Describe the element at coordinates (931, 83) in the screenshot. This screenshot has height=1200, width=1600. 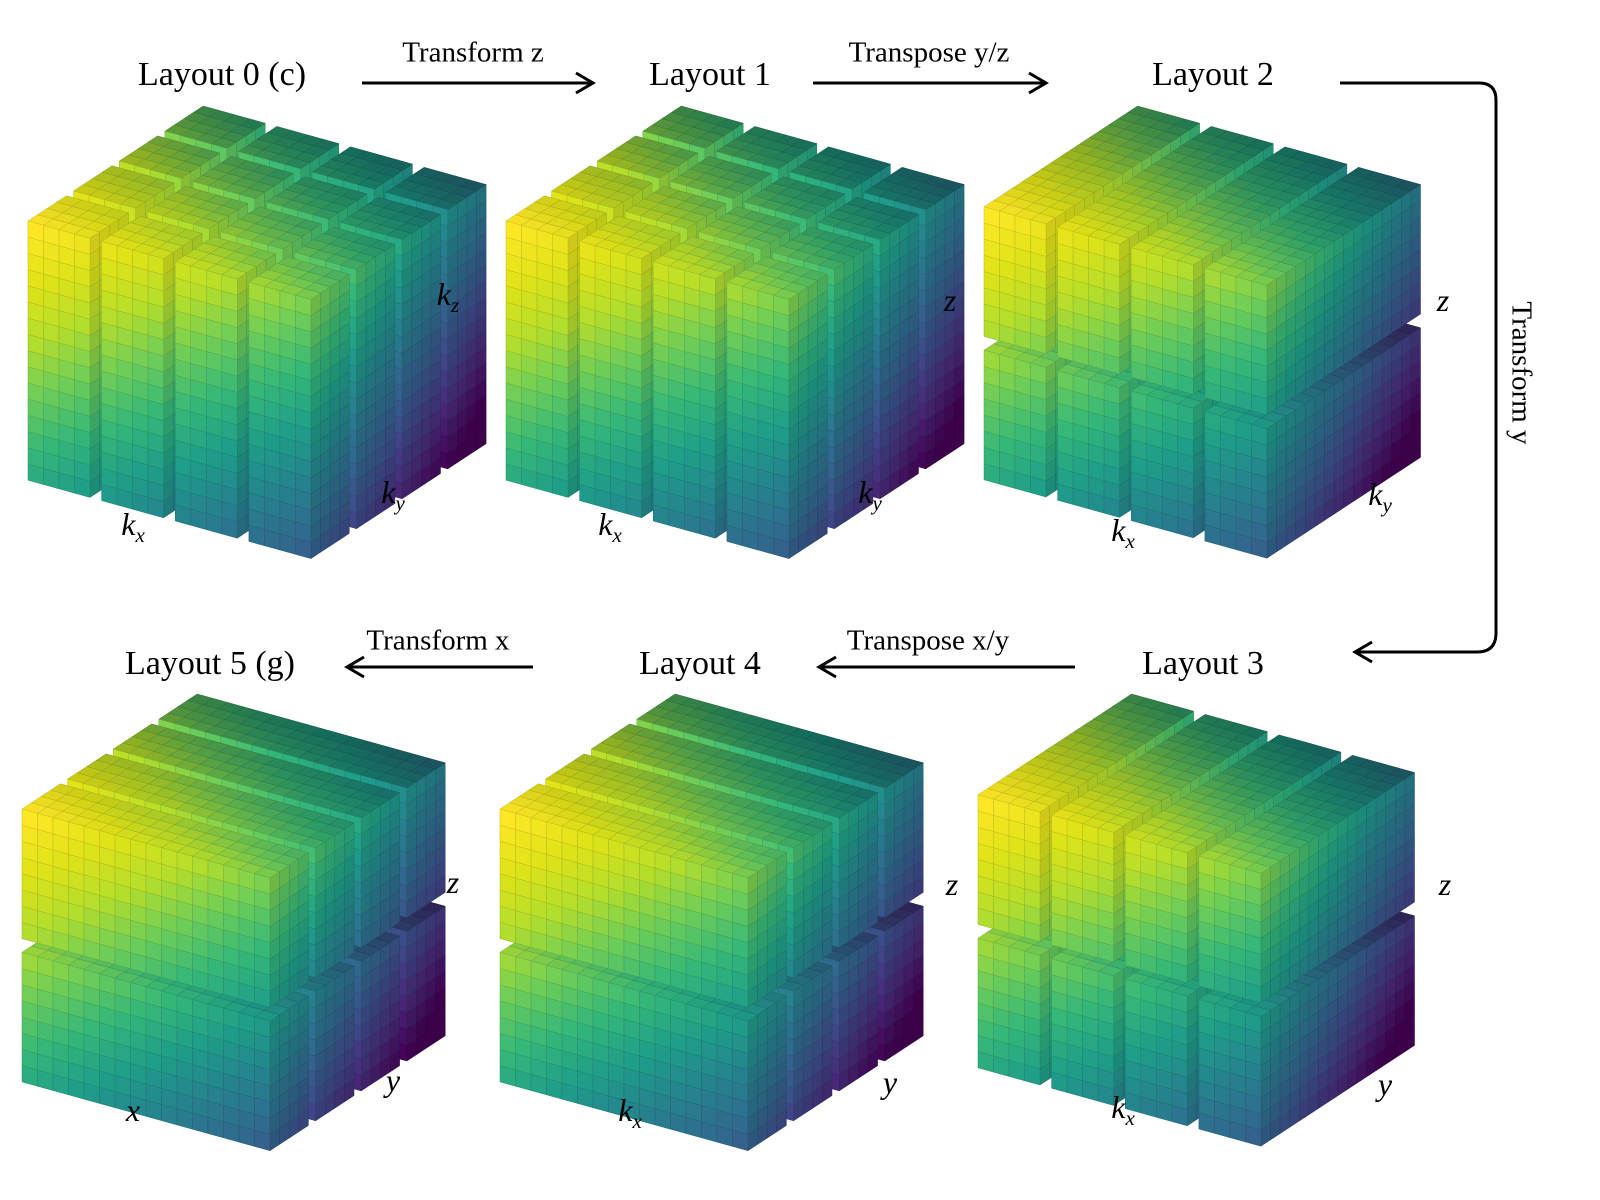
I see `arrow-transpose-yz` at that location.